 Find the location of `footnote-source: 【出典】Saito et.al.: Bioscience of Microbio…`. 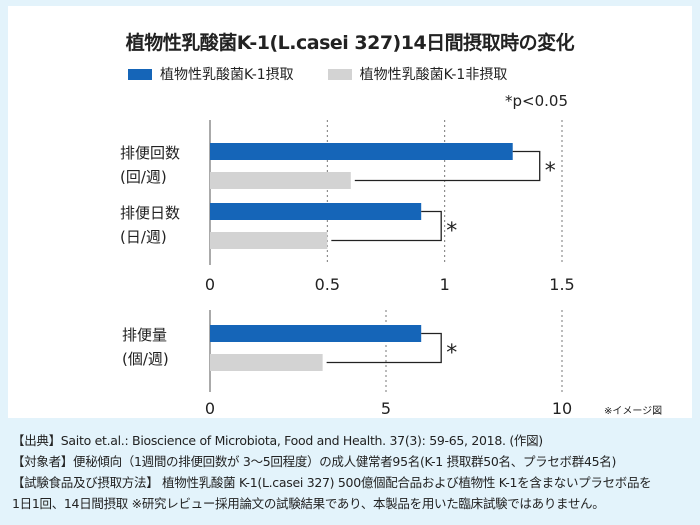

footnote-source: 【出典】Saito et.al.: Bioscience of Microbio… is located at coordinates (277, 440).